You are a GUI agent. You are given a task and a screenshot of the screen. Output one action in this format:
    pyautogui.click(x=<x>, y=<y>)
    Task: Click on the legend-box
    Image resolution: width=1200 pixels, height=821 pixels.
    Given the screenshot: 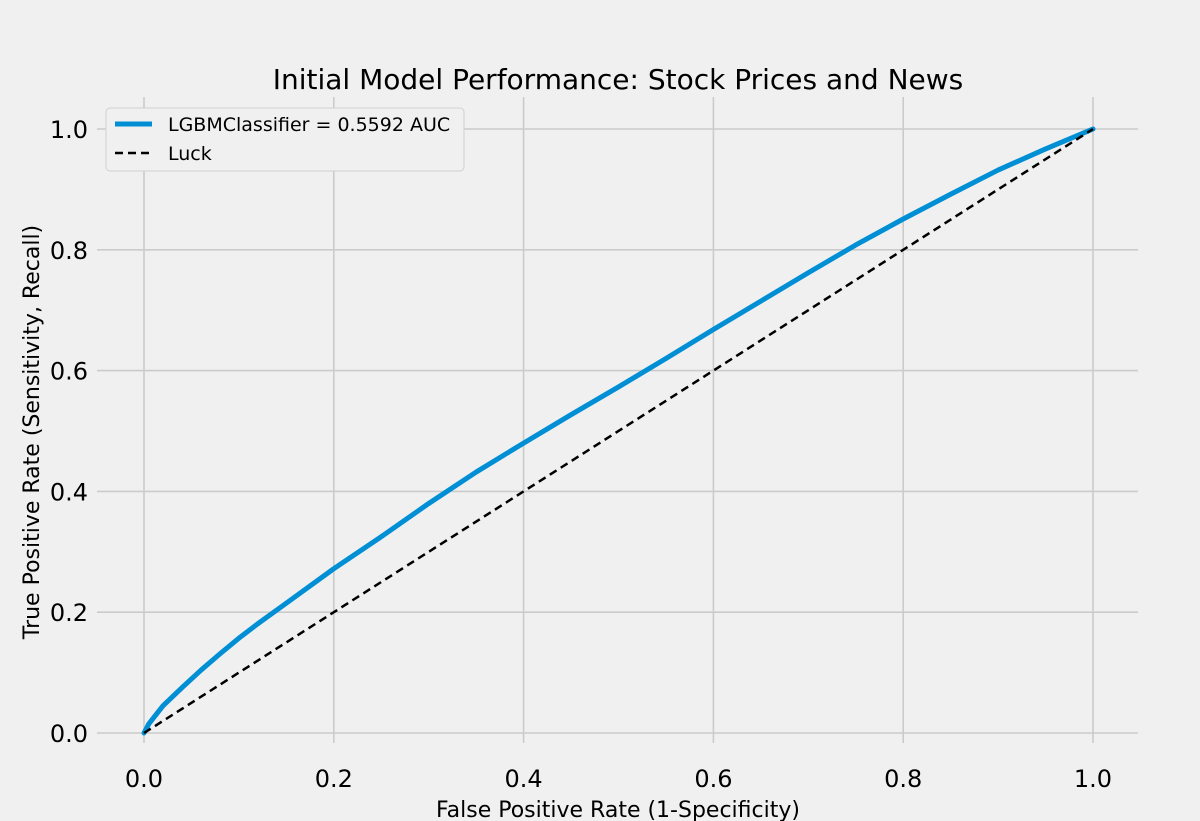 What is the action you would take?
    pyautogui.click(x=285, y=139)
    